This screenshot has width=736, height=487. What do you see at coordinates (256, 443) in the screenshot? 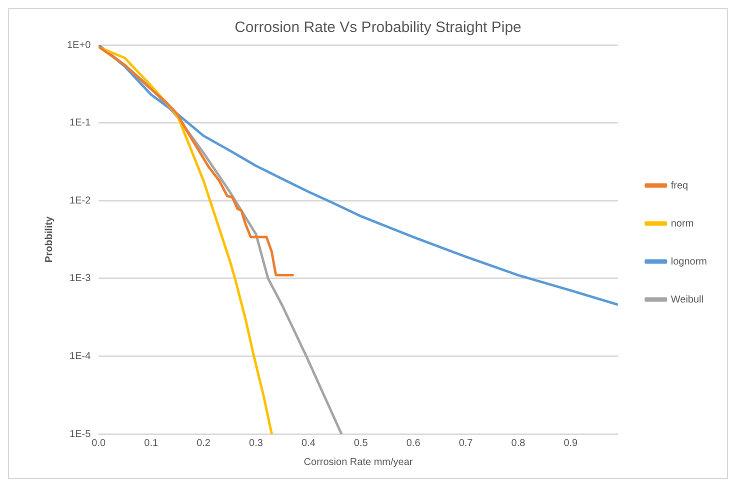
I see `x-tick-label: 0.3` at bounding box center [256, 443].